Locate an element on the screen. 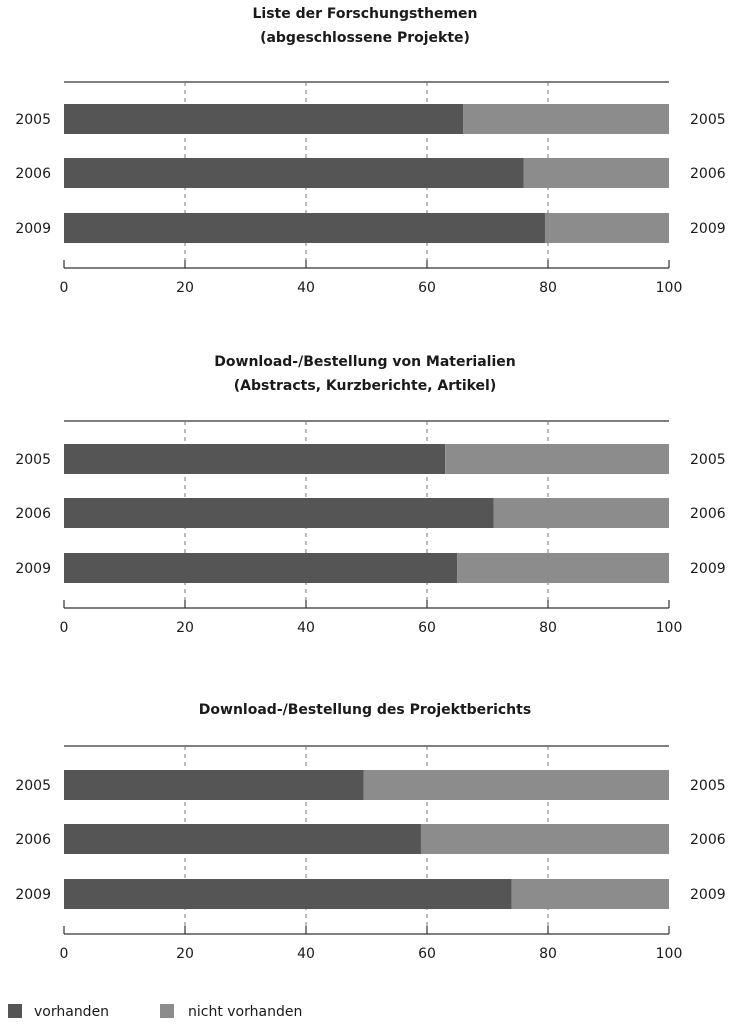  legend-label: nicht vorhanden is located at coordinates (245, 1012).